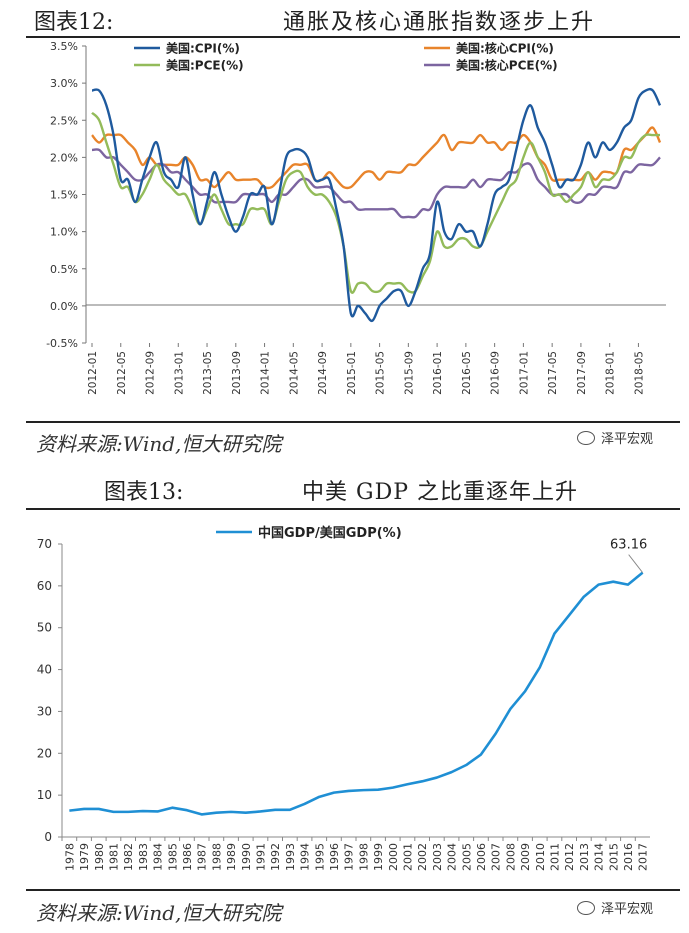  What do you see at coordinates (467, 373) in the screenshot?
I see `x-tick-label: 2016-05` at bounding box center [467, 373].